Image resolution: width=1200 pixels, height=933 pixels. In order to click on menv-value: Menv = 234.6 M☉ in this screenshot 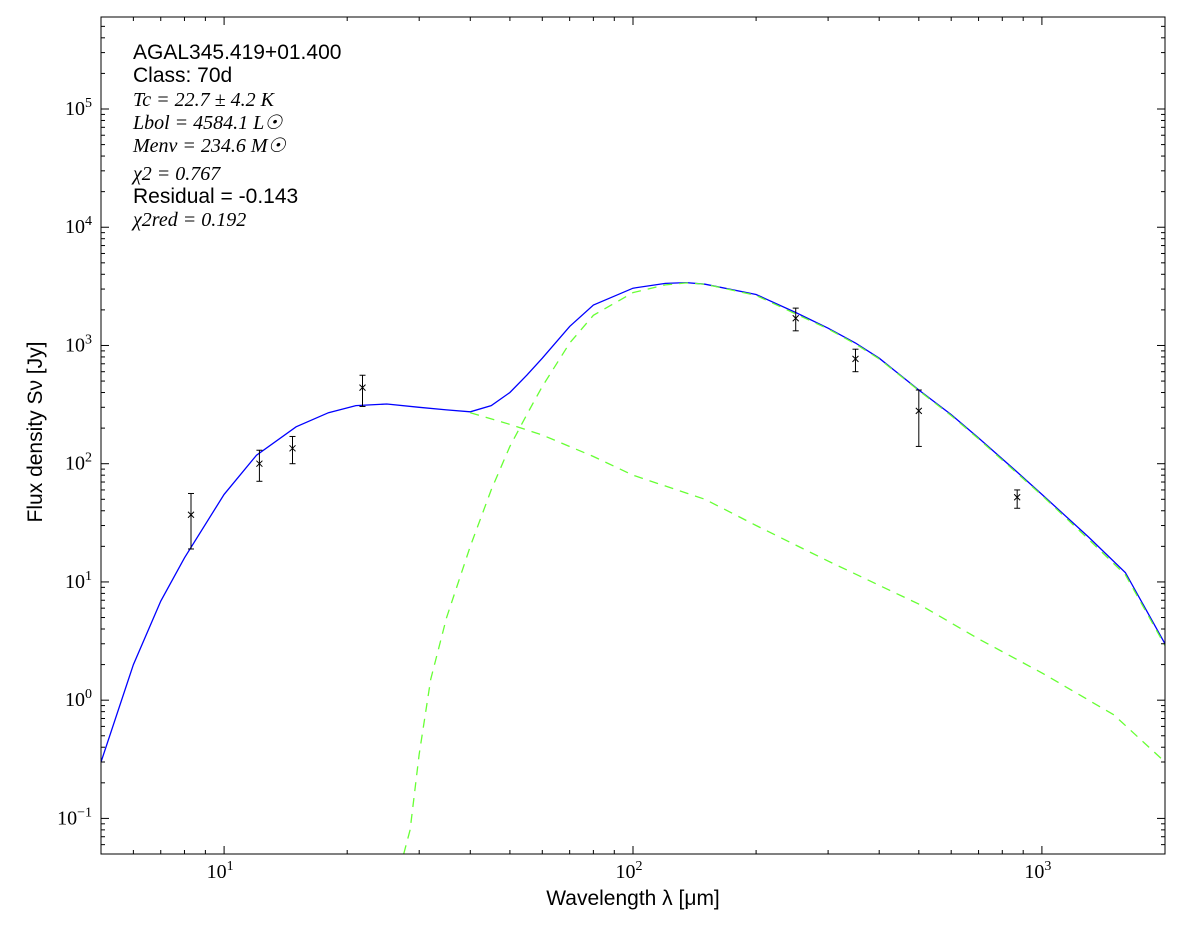, I will do `click(209, 146)`.